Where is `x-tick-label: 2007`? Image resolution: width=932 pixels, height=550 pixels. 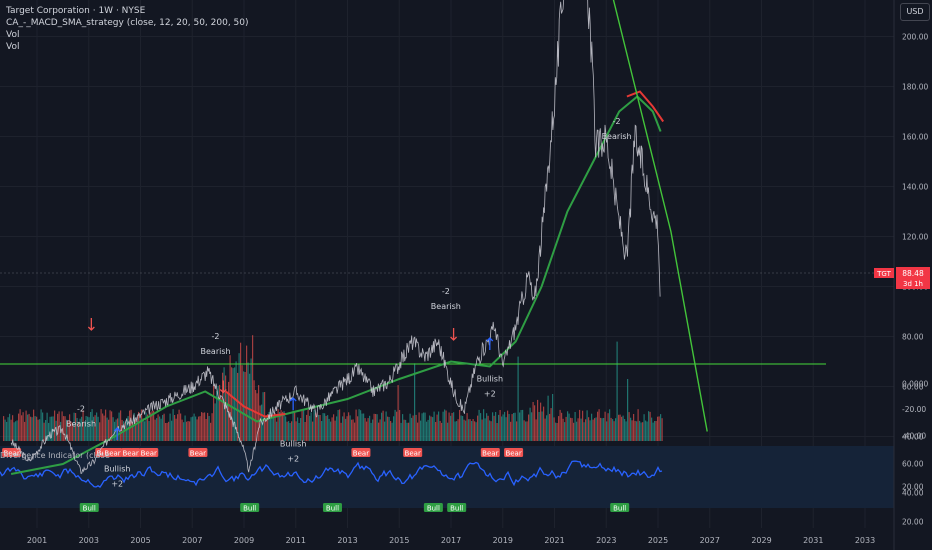
x-tick-label: 2007 is located at coordinates (192, 540).